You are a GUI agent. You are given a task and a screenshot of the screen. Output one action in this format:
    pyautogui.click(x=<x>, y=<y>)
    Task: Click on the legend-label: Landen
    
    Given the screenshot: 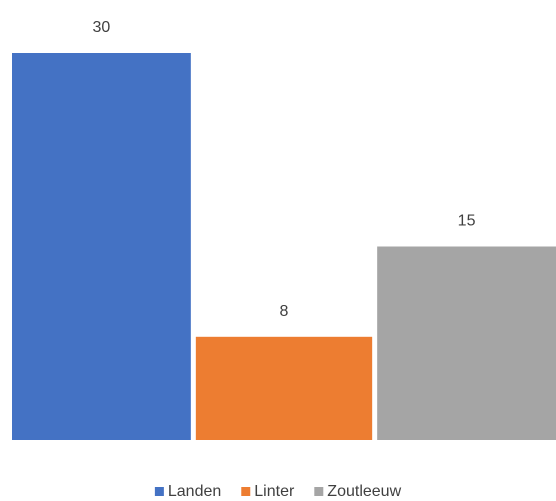 What is the action you would take?
    pyautogui.click(x=194, y=491)
    